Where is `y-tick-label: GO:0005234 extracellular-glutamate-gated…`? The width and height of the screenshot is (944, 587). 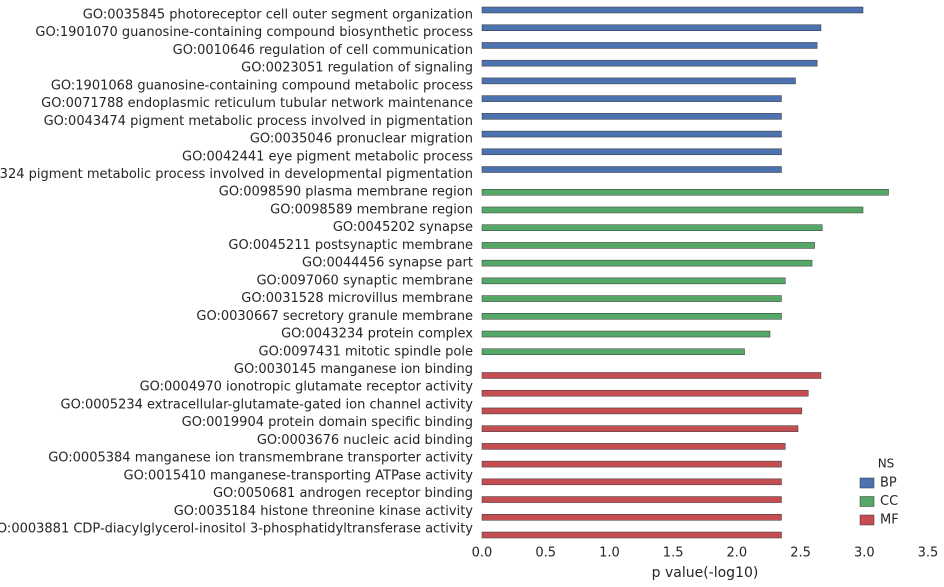 y-tick-label: GO:0005234 extracellular-glutamate-gated… is located at coordinates (267, 404).